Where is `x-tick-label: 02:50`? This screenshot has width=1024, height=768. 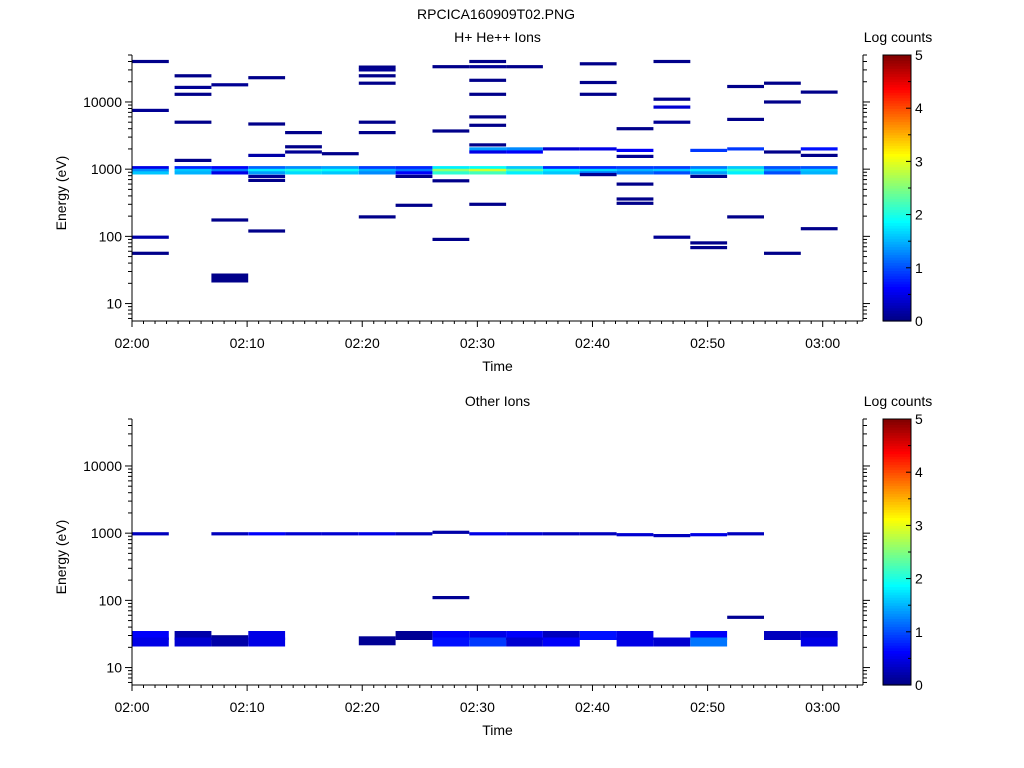 x-tick-label: 02:50 is located at coordinates (707, 343).